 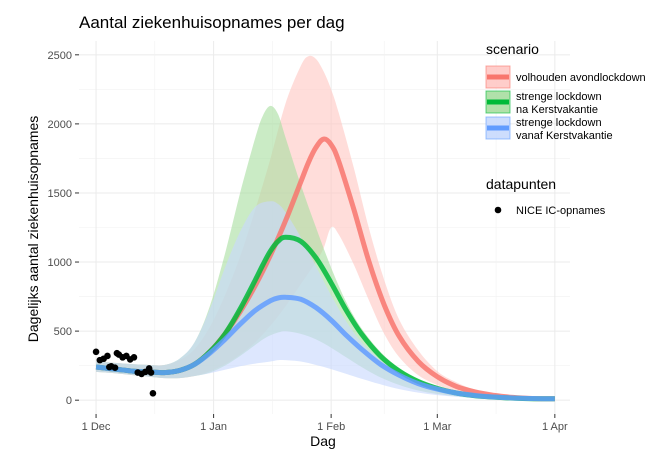 What do you see at coordinates (124, 372) in the screenshot?
I see `data-points` at bounding box center [124, 372].